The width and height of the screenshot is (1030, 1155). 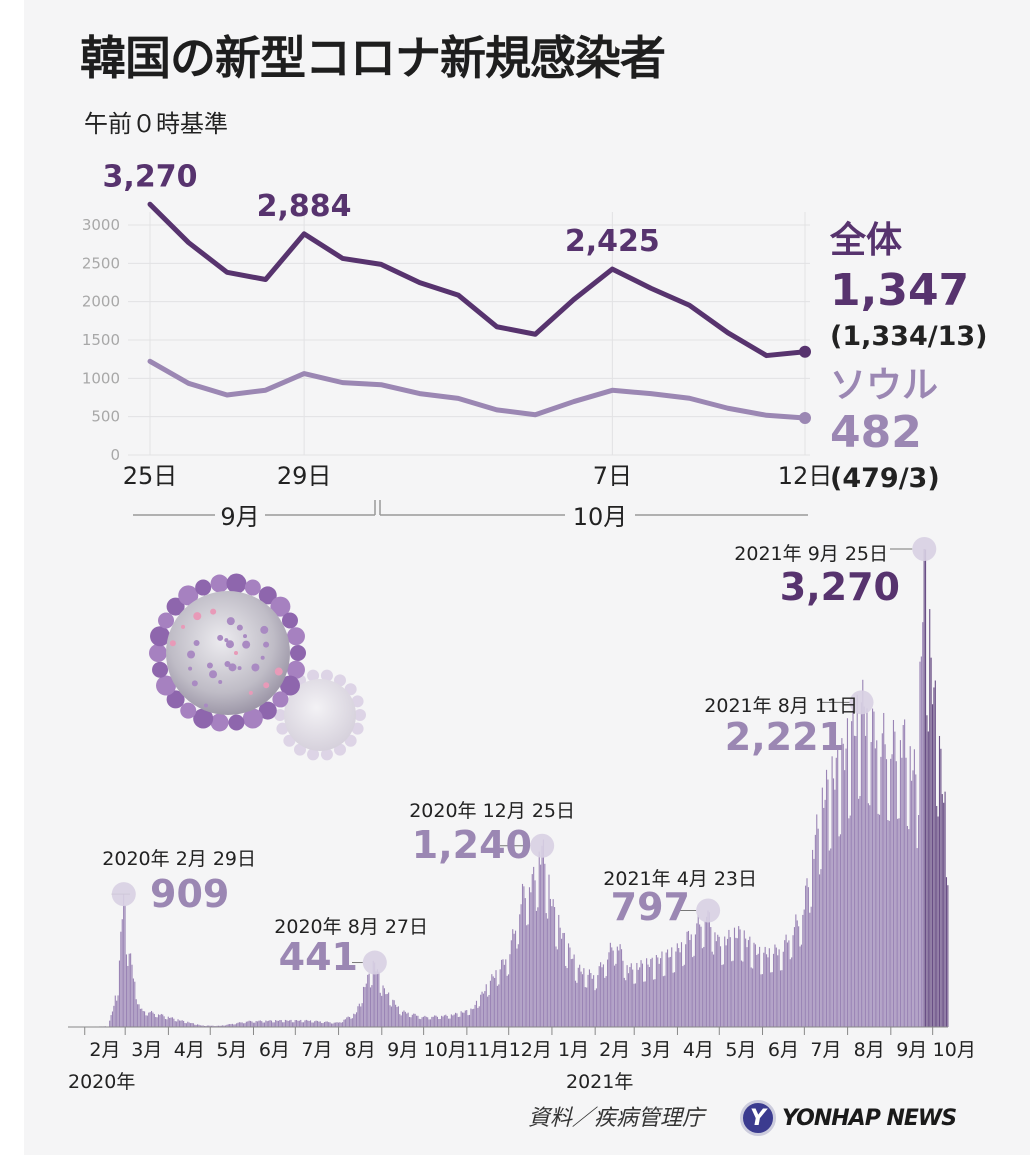 I want to click on annotation-value: 441, so click(x=318, y=957).